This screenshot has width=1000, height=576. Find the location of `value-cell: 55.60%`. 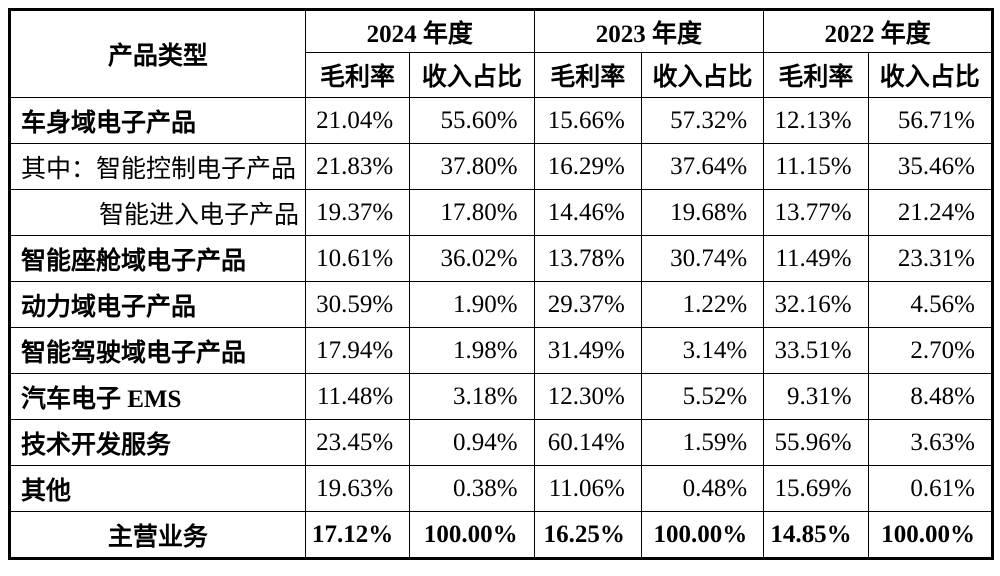

value-cell: 55.60% is located at coordinates (472, 120).